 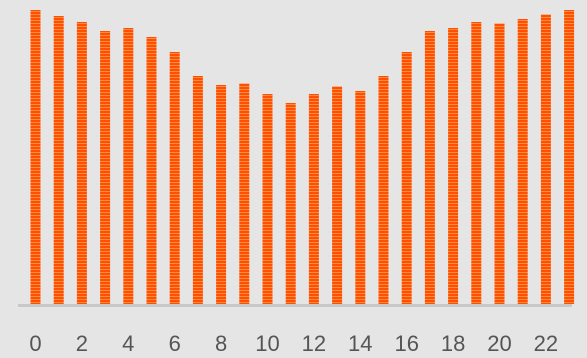 I want to click on x-tick-label-16: 16, so click(x=406, y=343).